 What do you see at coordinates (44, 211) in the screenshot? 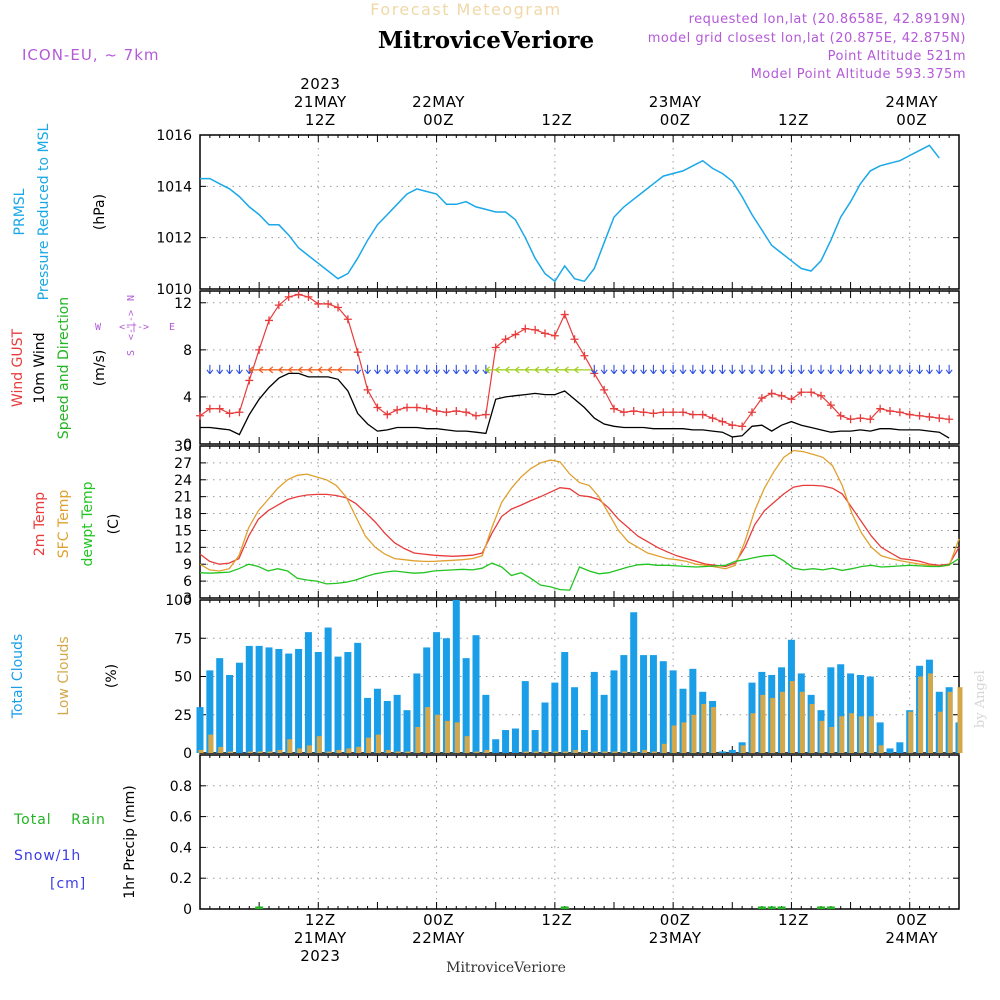
I see `pressure-label-msl: Pressure Reduced to MSL` at bounding box center [44, 211].